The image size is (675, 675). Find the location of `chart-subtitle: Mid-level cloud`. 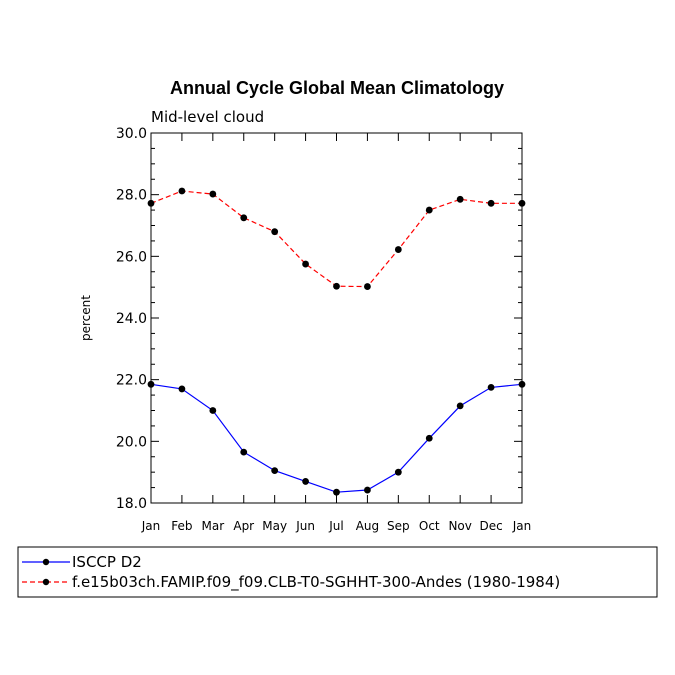

chart-subtitle: Mid-level cloud is located at coordinates (207, 117).